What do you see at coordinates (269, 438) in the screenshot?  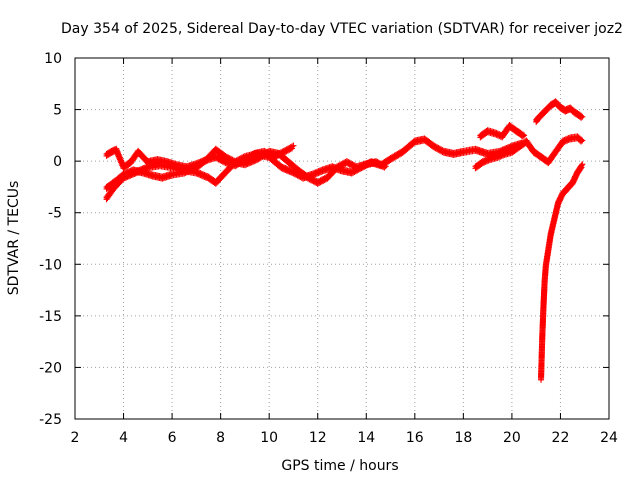 I see `x-tick-label: 10` at bounding box center [269, 438].